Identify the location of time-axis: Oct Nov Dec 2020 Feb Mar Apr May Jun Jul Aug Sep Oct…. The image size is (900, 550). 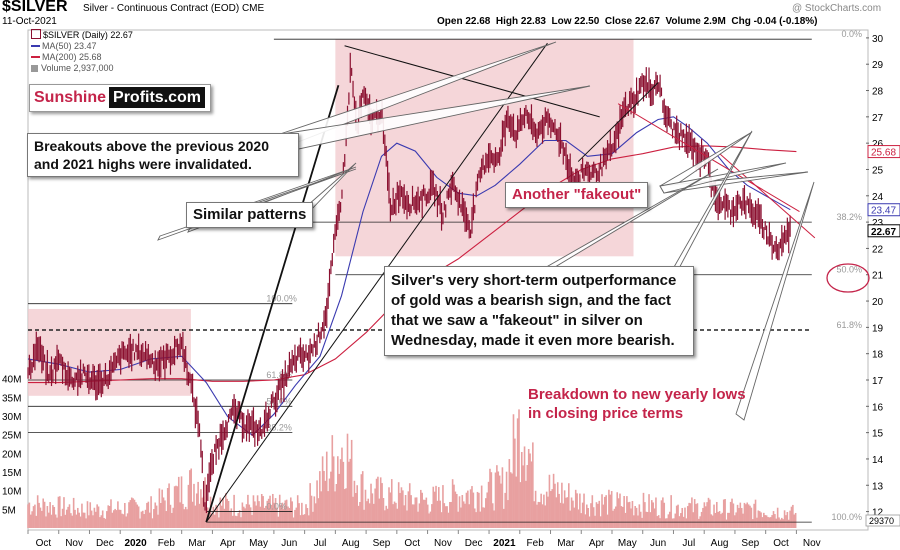
(424, 539).